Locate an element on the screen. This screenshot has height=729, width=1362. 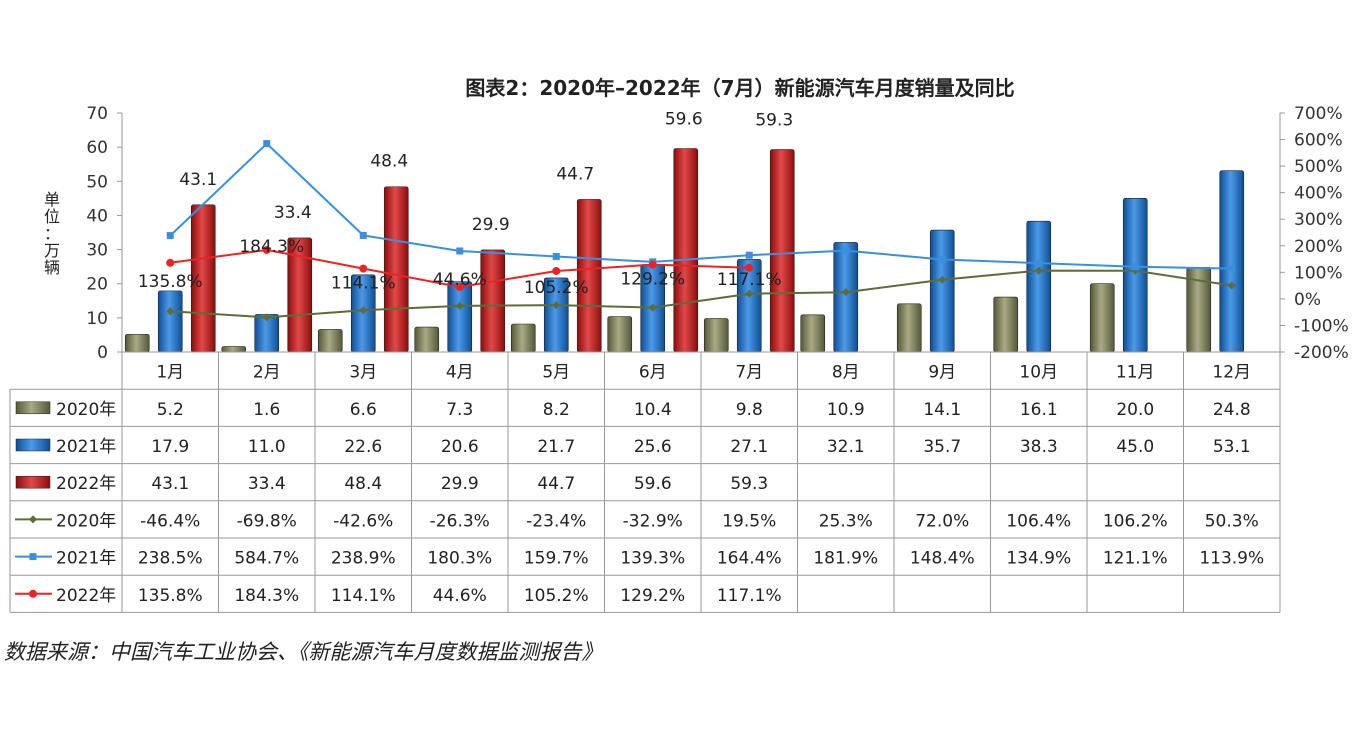
bar-2021年-8月 is located at coordinates (846, 297).